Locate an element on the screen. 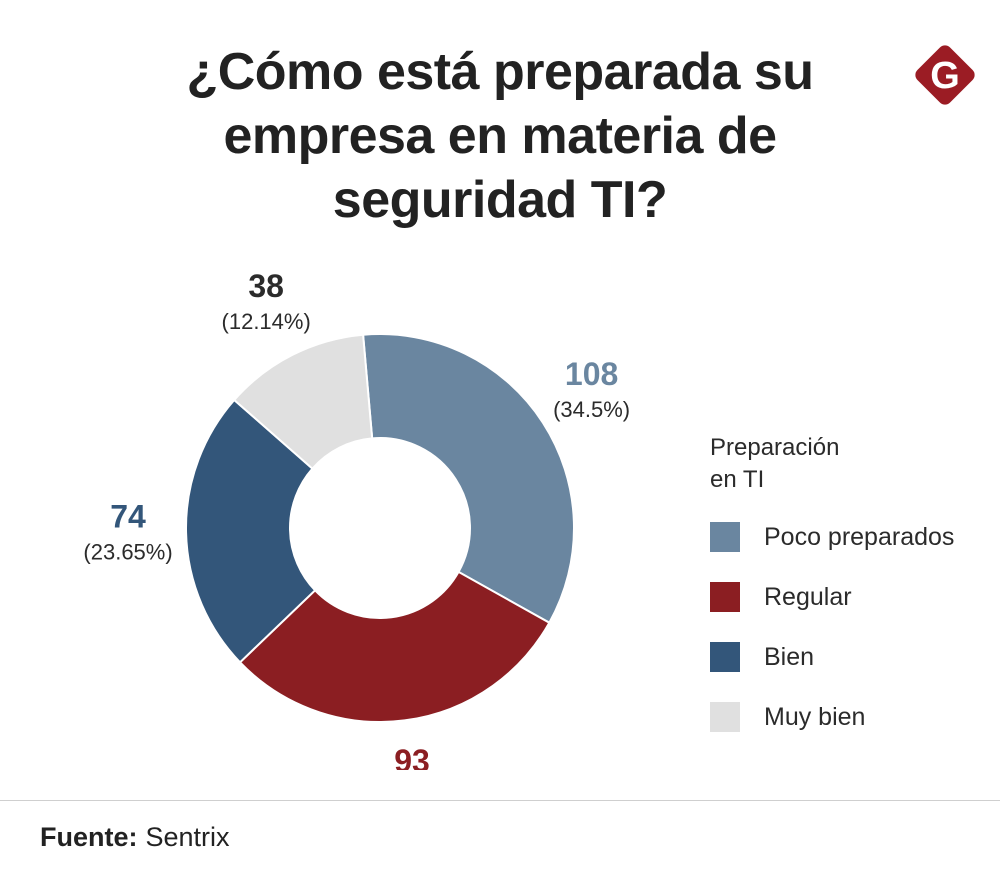 The image size is (1000, 888). percent-label: (34.5%) is located at coordinates (591, 409).